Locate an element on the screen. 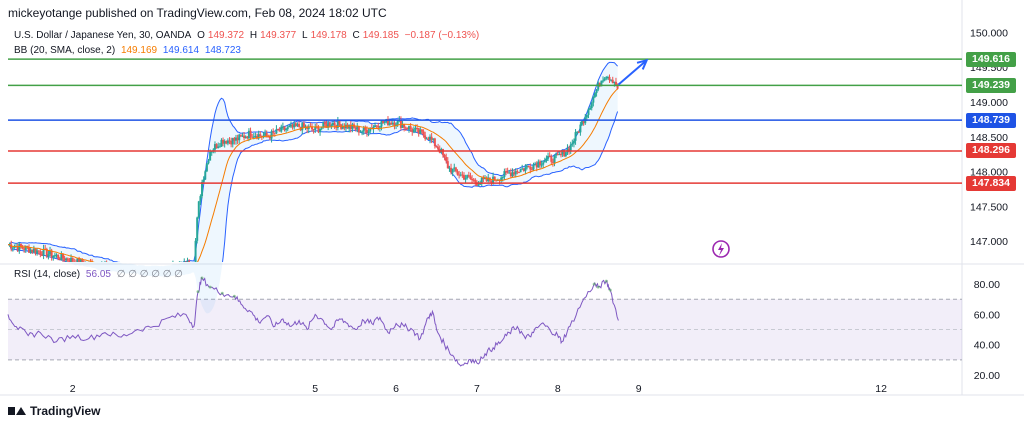 This screenshot has height=427, width=1024. high-value: 149.377 is located at coordinates (278, 35).